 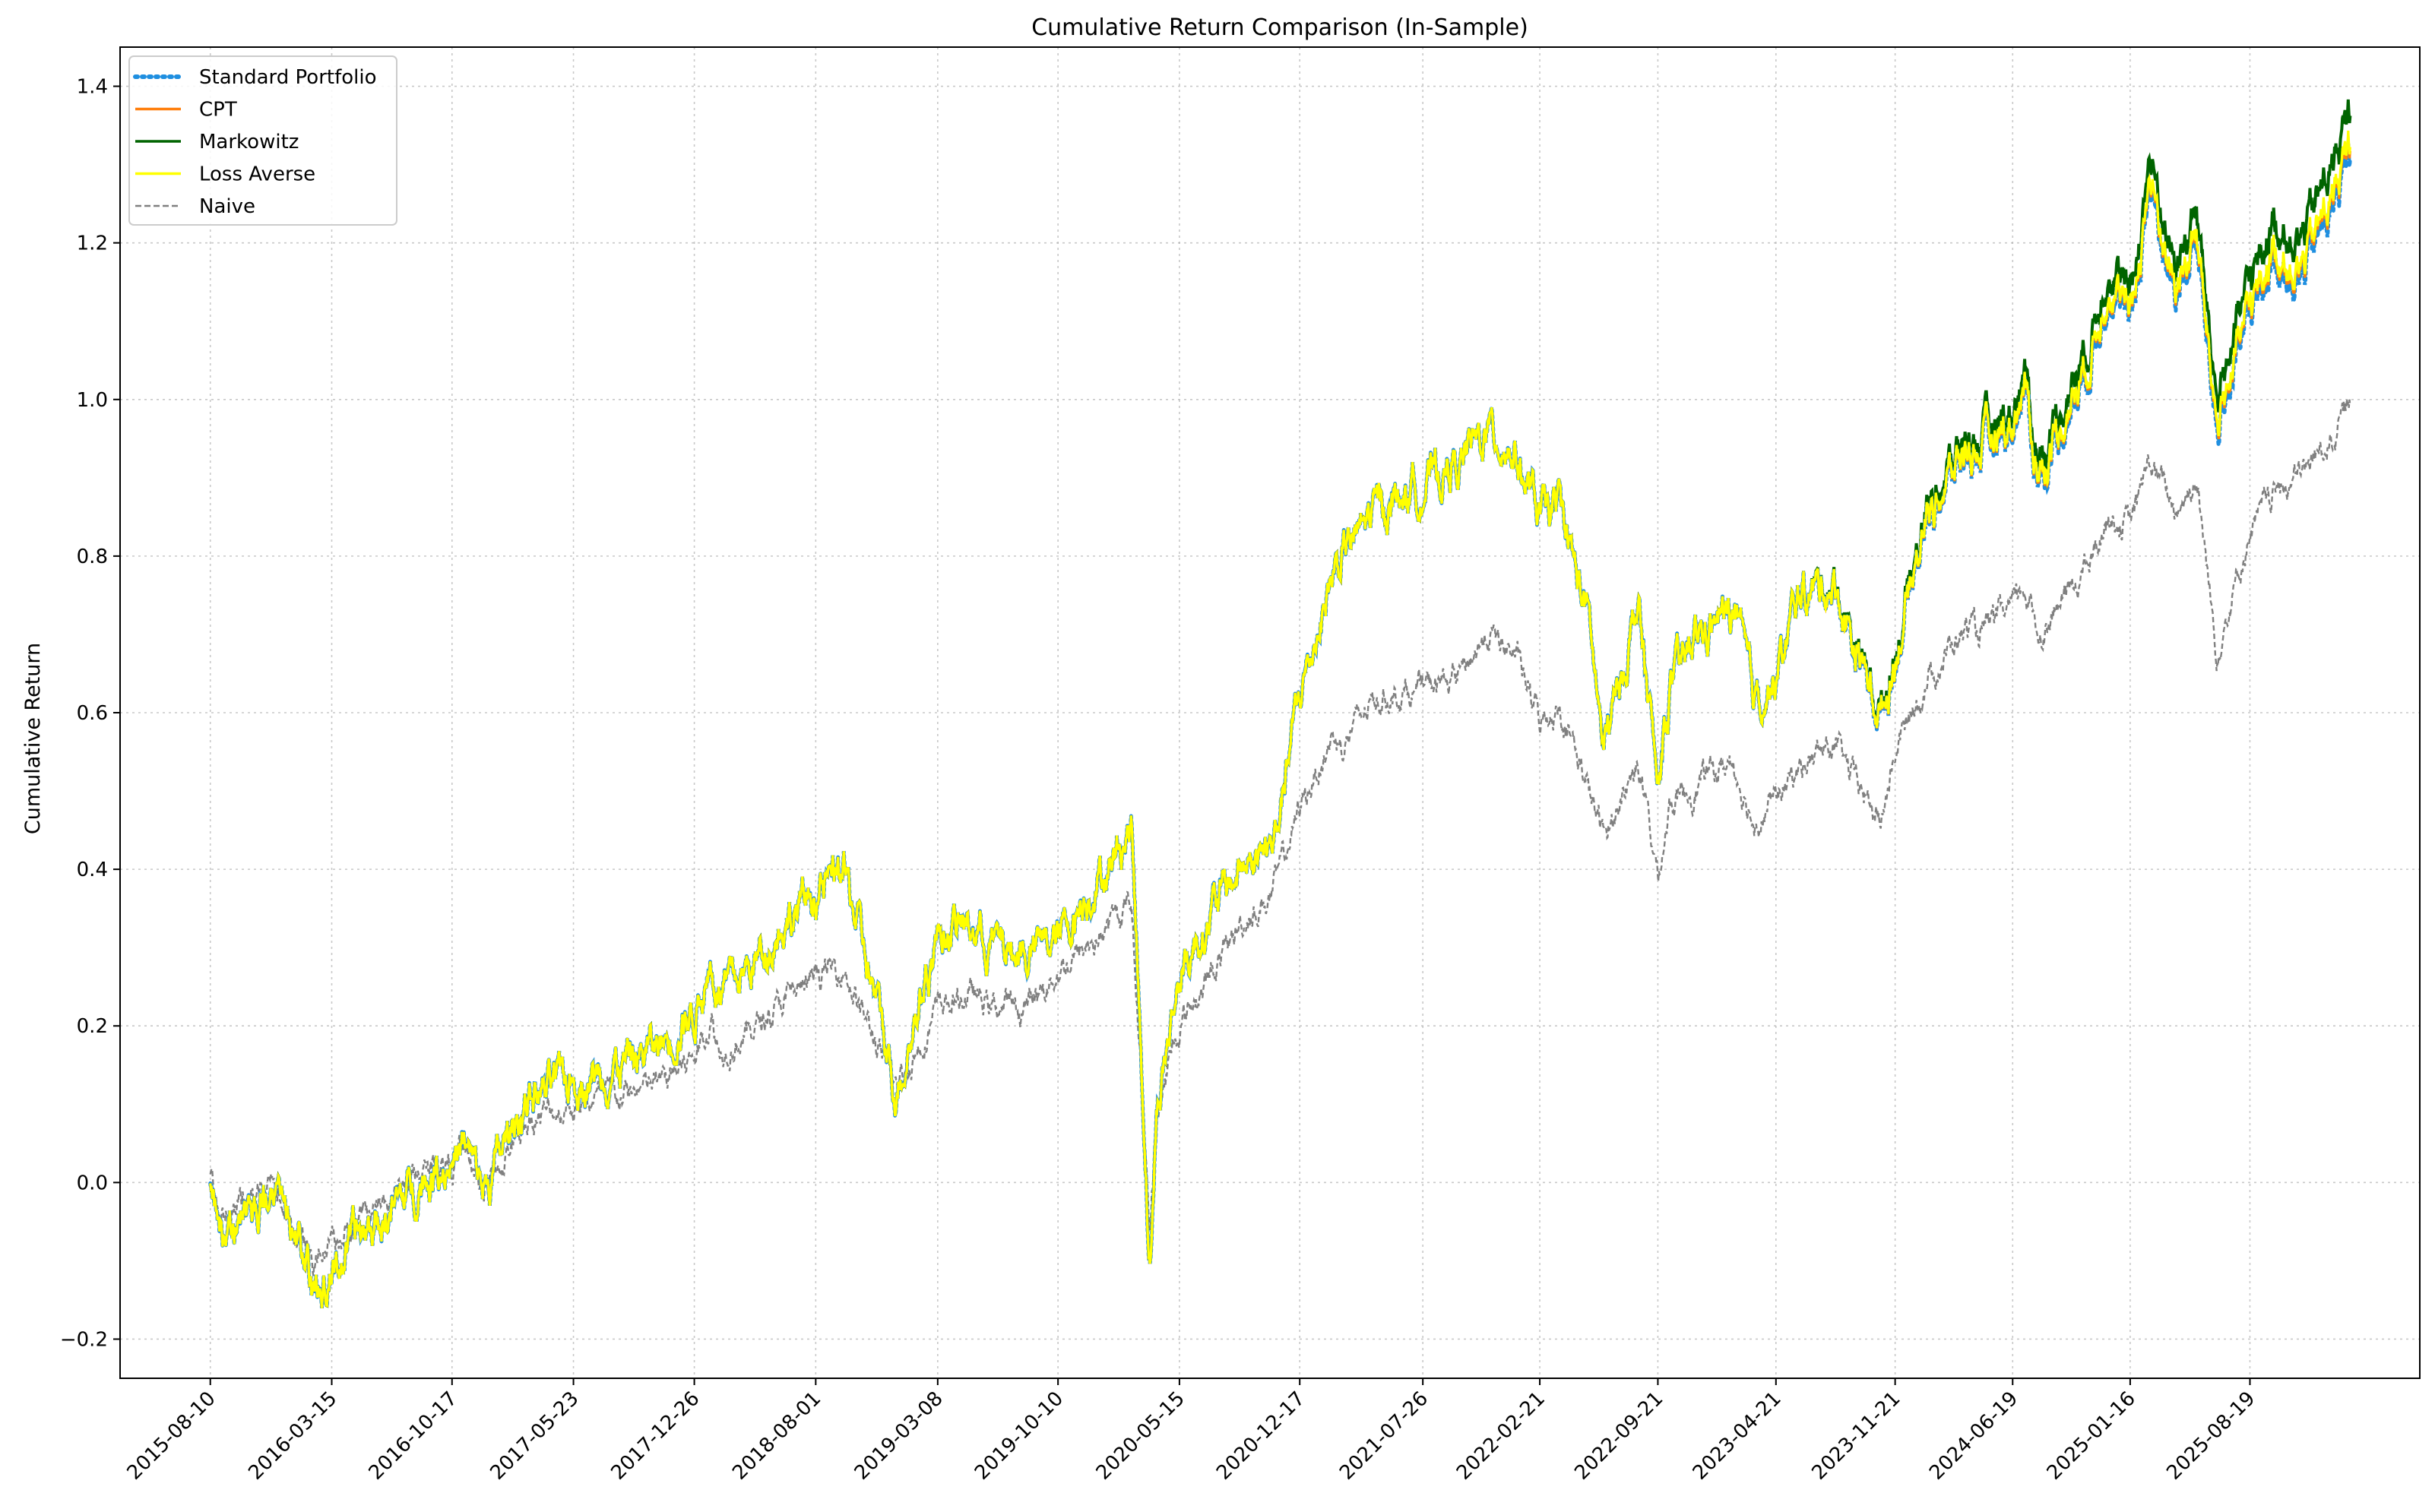 What do you see at coordinates (84, 1339) in the screenshot?
I see `y-tick-label: −0.2` at bounding box center [84, 1339].